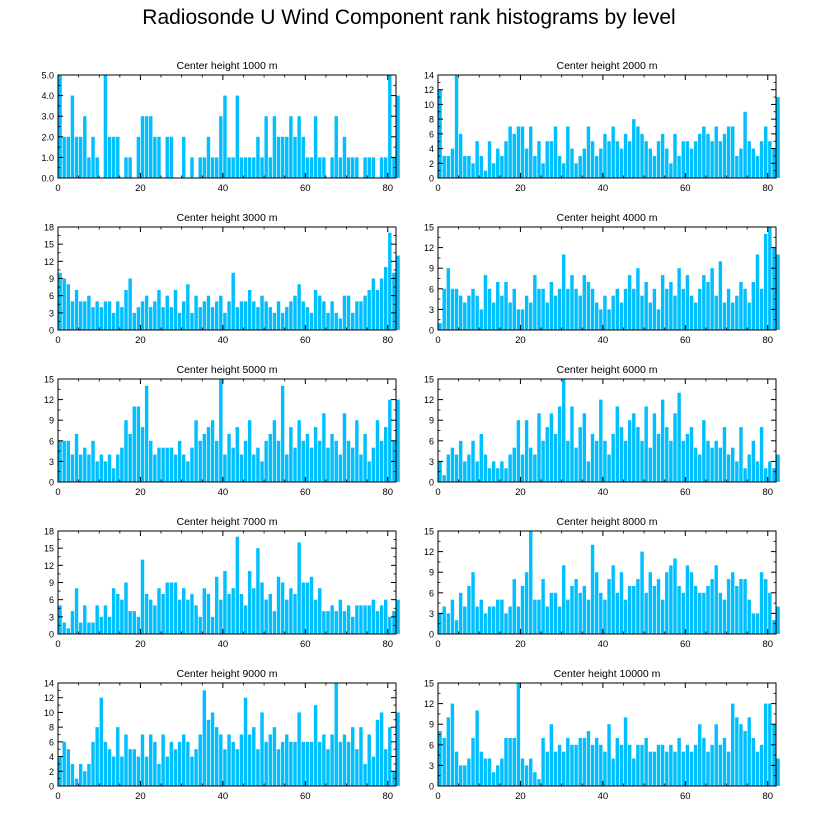 Image resolution: width=818 pixels, height=824 pixels. What do you see at coordinates (387, 644) in the screenshot?
I see `x-tick-label: 80` at bounding box center [387, 644].